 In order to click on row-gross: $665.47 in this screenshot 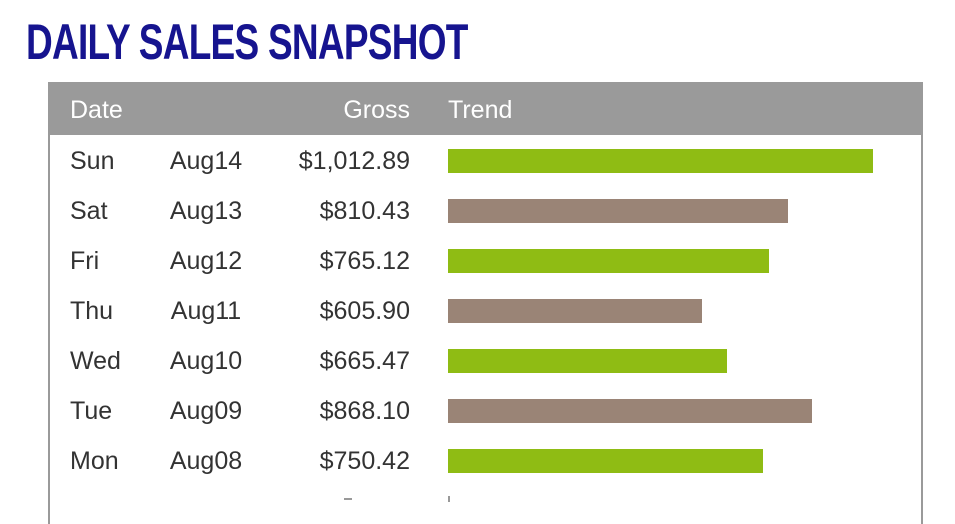, I will do `click(364, 361)`.